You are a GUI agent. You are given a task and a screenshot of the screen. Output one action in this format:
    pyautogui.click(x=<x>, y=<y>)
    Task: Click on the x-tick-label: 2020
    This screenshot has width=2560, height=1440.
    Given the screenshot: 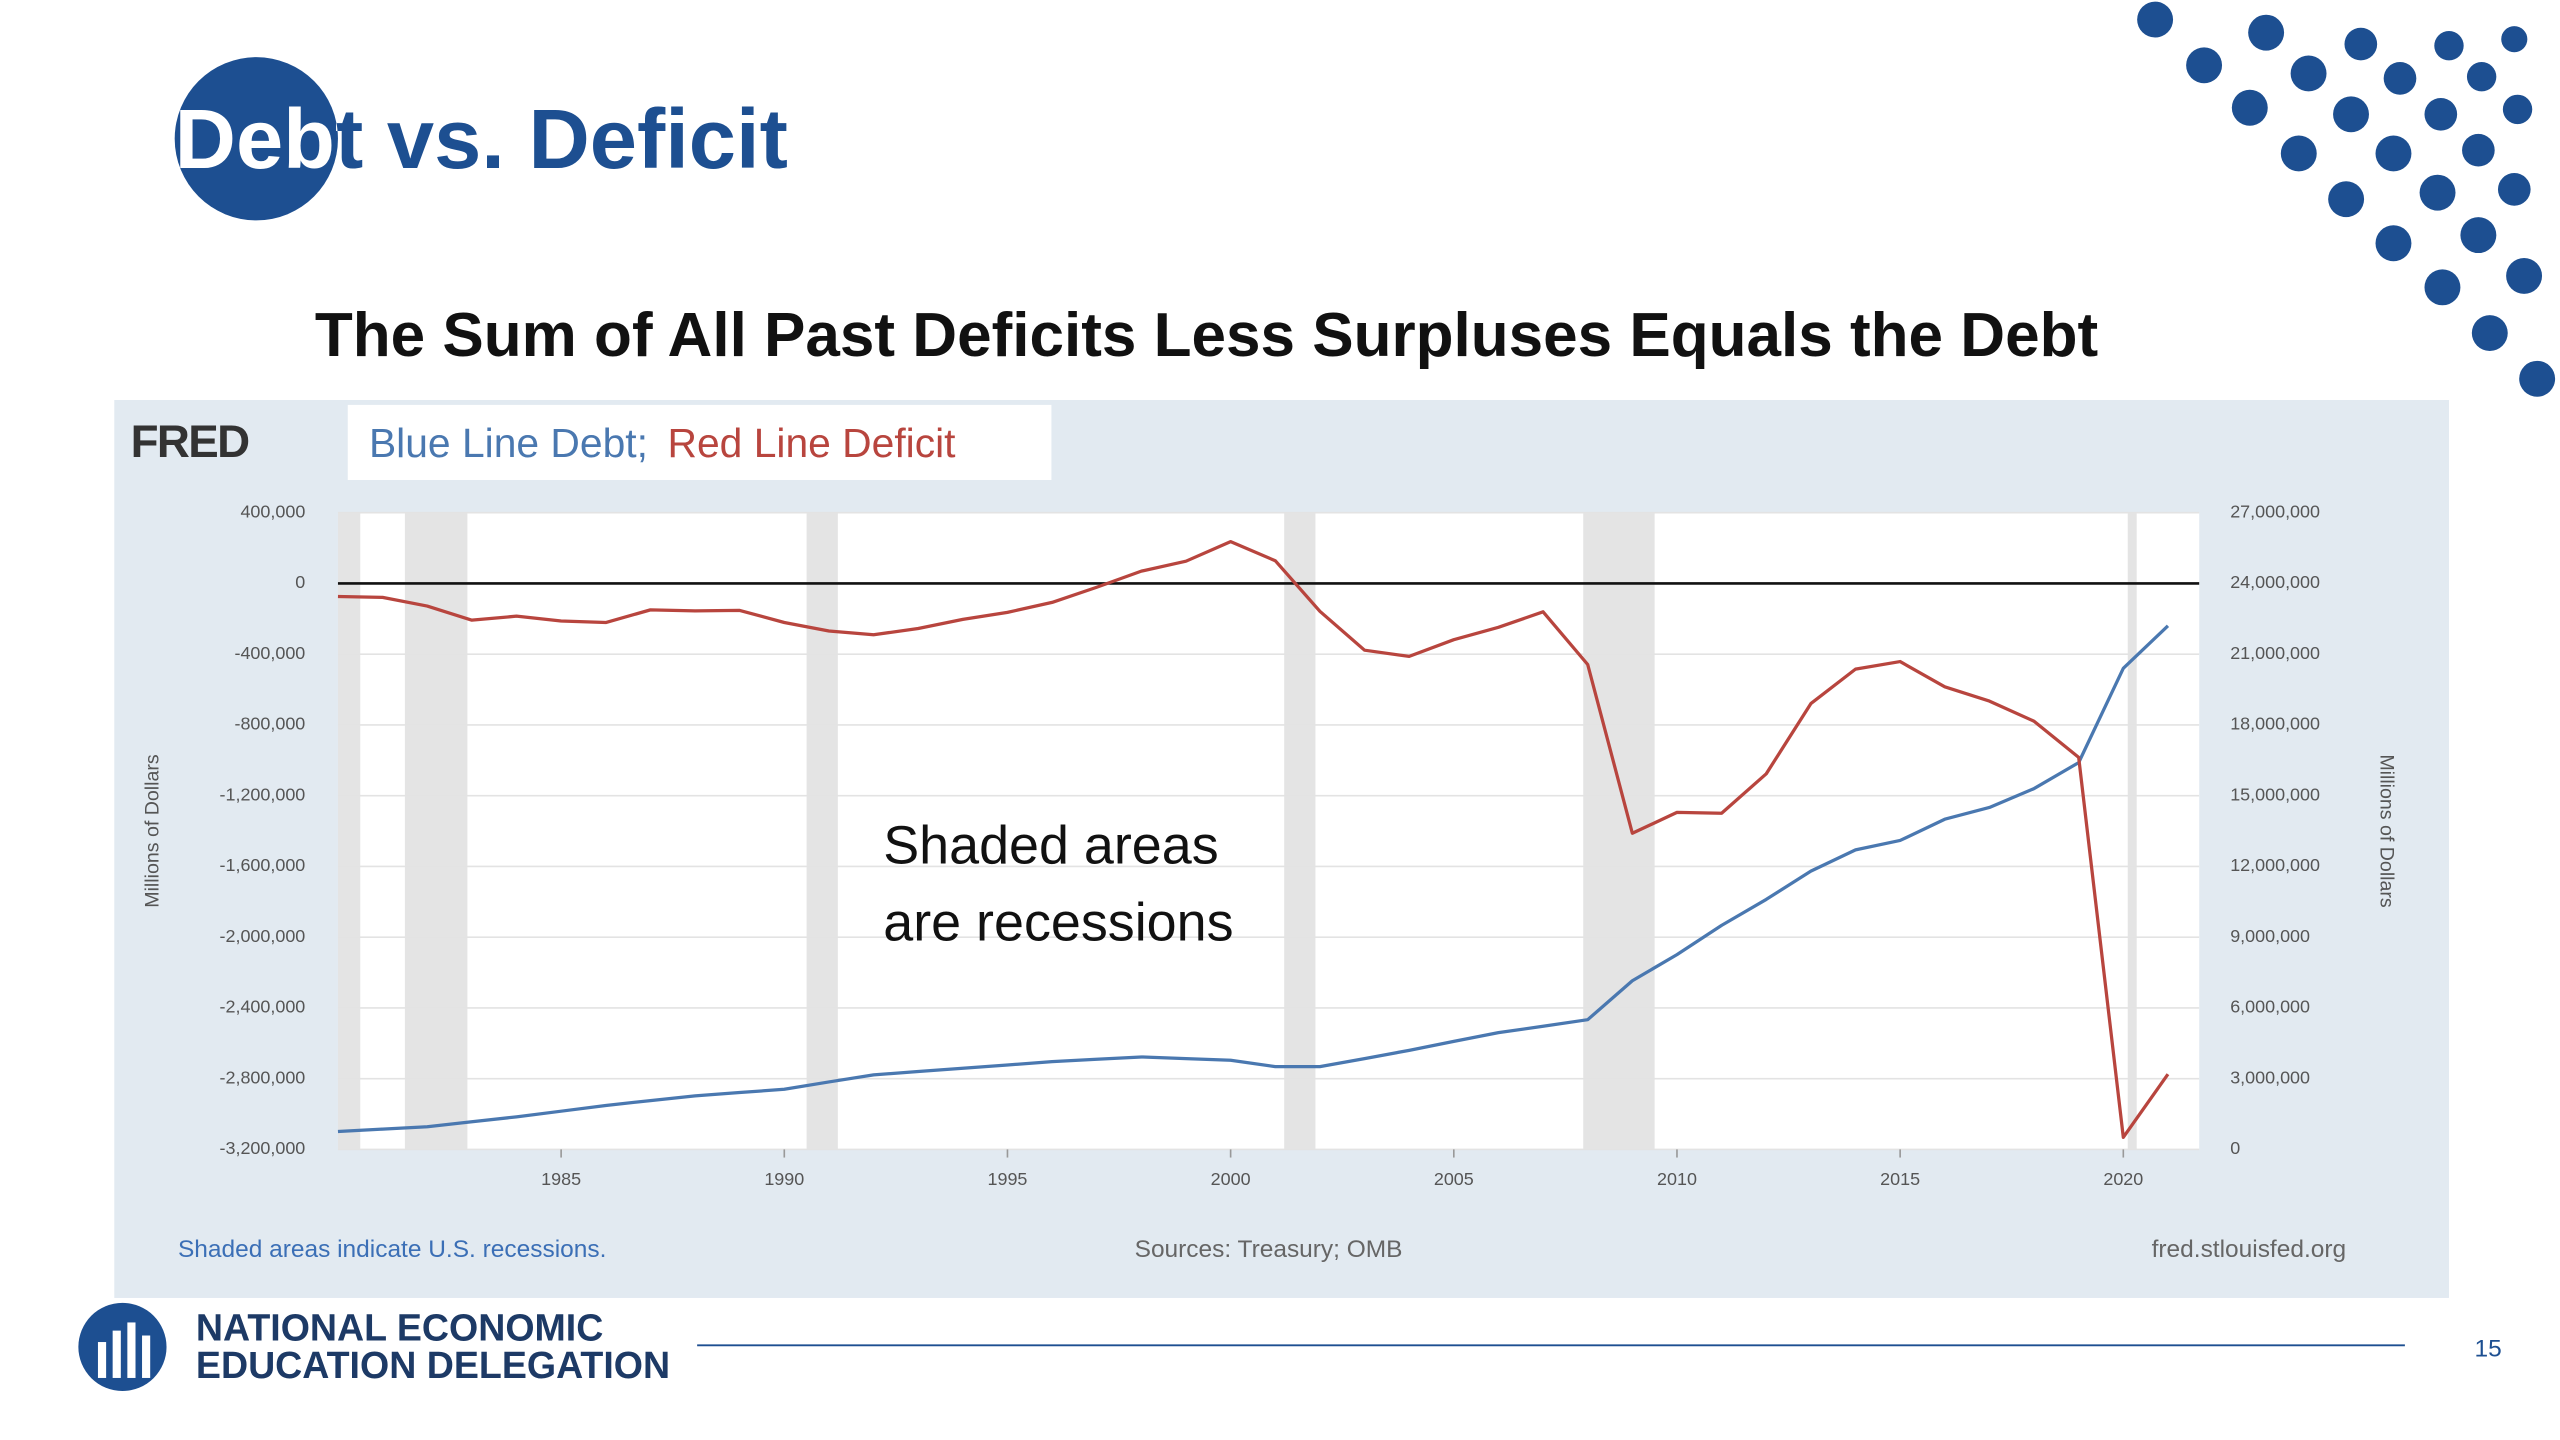 What is the action you would take?
    pyautogui.click(x=2123, y=1179)
    